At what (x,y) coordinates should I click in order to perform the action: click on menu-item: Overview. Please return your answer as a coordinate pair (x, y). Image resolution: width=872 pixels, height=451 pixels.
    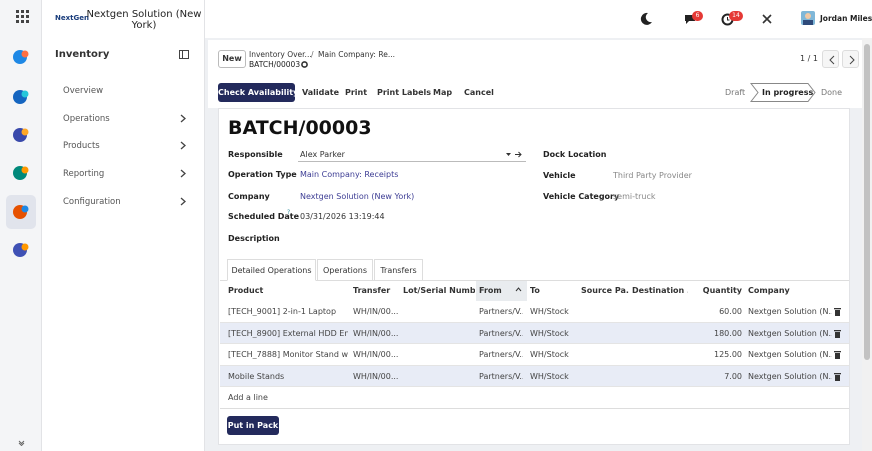
    Looking at the image, I should click on (83, 91).